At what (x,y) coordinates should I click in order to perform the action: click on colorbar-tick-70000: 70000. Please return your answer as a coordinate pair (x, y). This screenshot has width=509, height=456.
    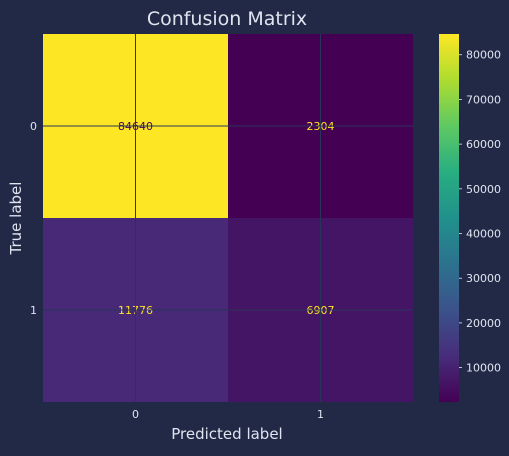
    Looking at the image, I should click on (483, 99).